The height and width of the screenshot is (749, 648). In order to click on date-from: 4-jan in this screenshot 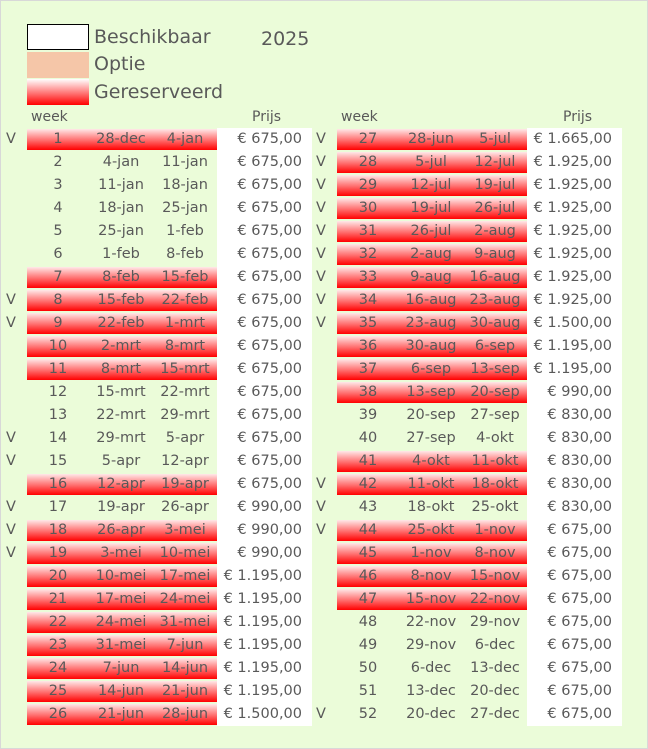, I will do `click(121, 162)`.